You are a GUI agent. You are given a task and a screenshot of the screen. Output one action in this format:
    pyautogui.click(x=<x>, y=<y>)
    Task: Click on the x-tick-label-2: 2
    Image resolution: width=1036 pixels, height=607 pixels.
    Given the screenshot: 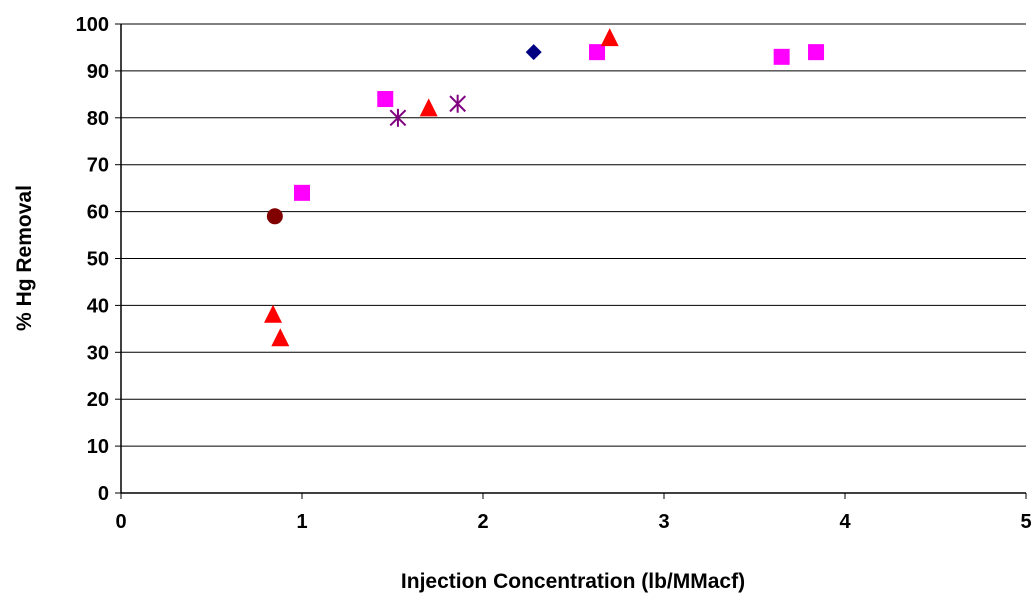 What is the action you would take?
    pyautogui.click(x=482, y=522)
    